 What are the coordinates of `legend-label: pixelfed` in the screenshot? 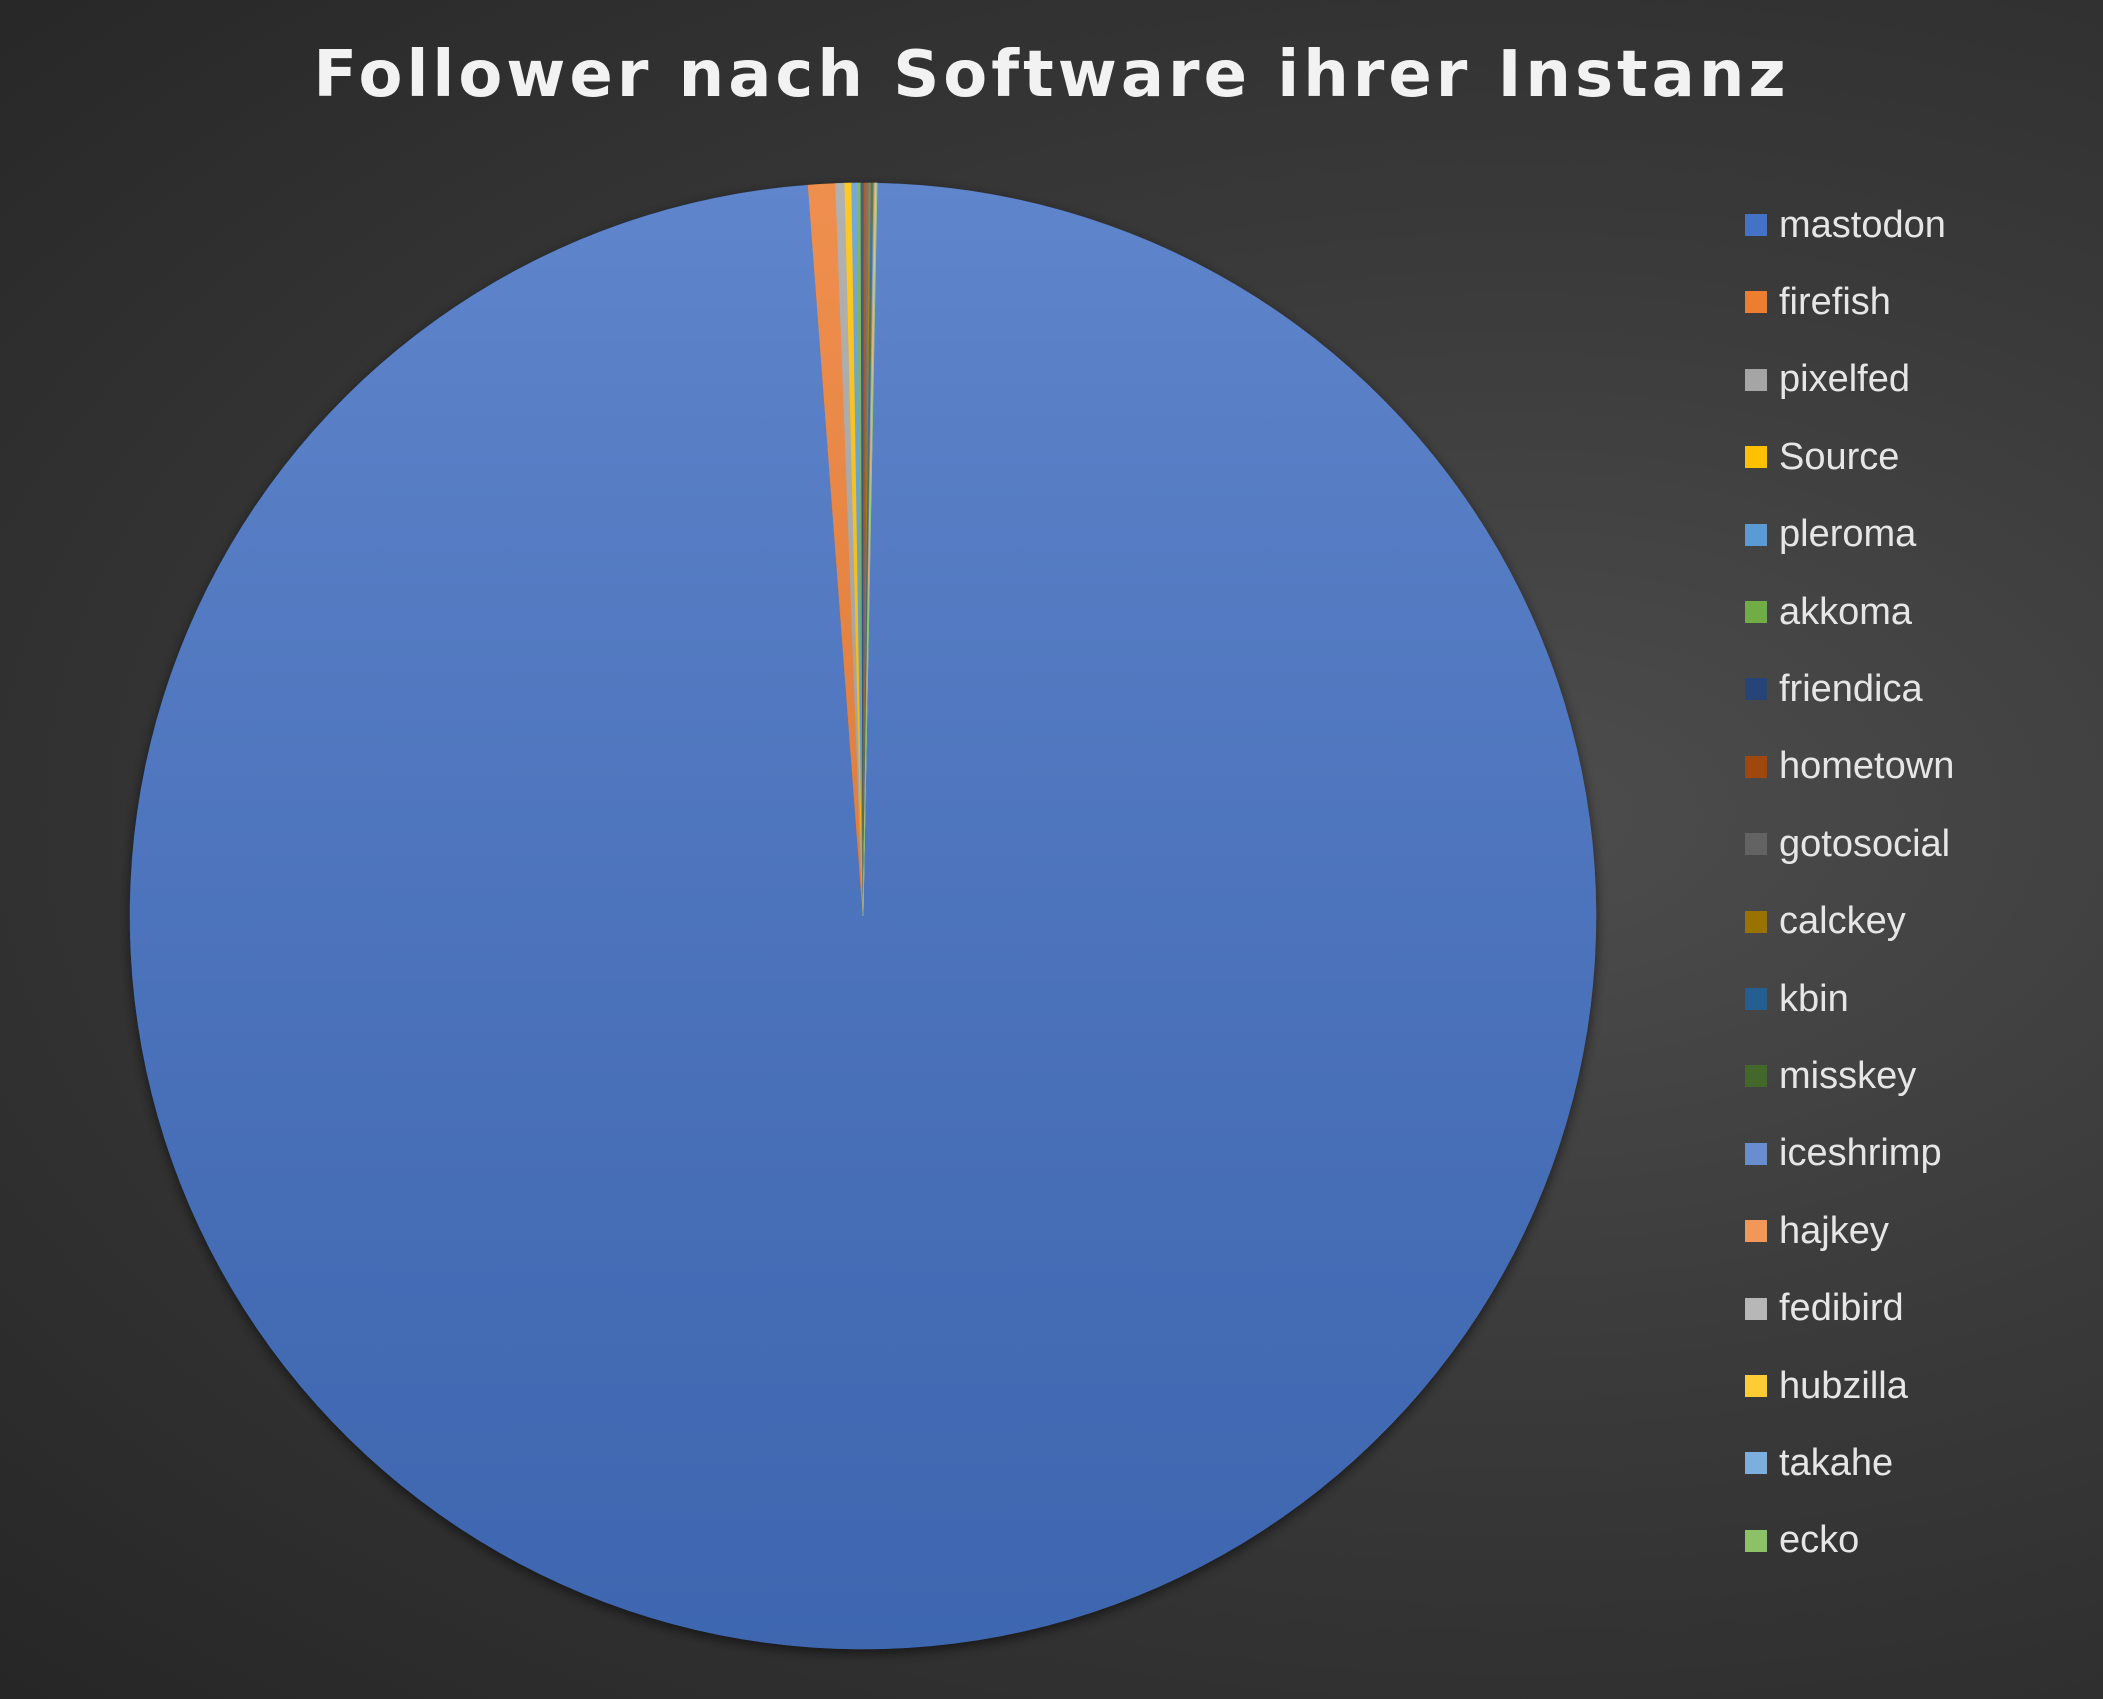 It's located at (1844, 379).